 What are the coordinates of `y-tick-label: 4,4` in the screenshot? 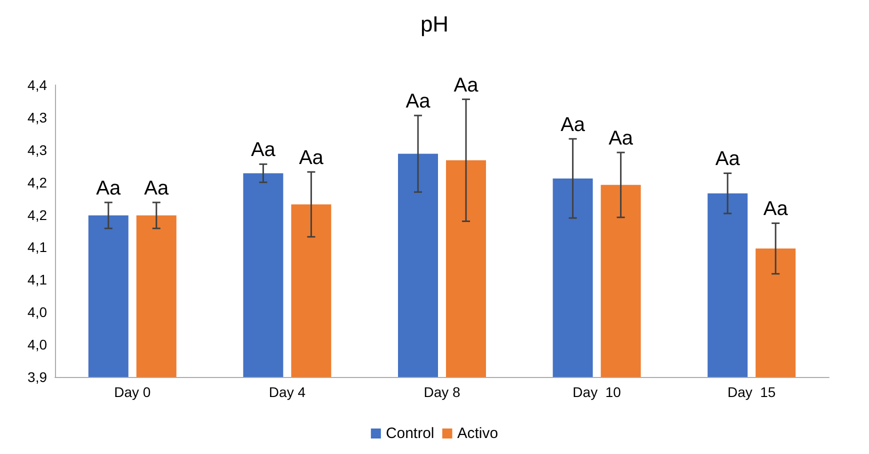 It's located at (38, 85).